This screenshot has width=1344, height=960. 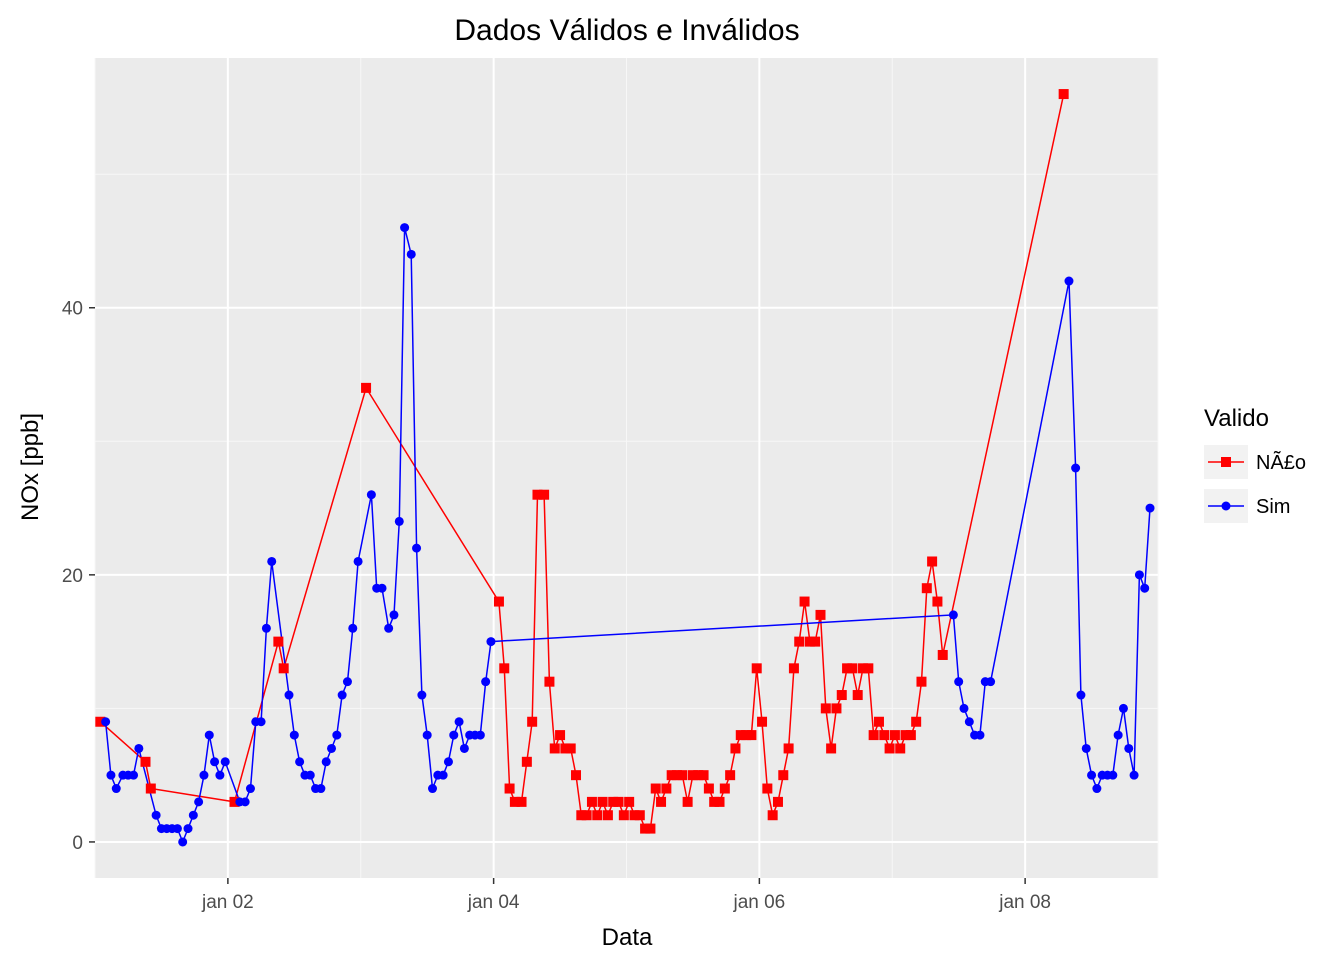 I want to click on legend: Valido NÃ£o Sim, so click(x=1255, y=464).